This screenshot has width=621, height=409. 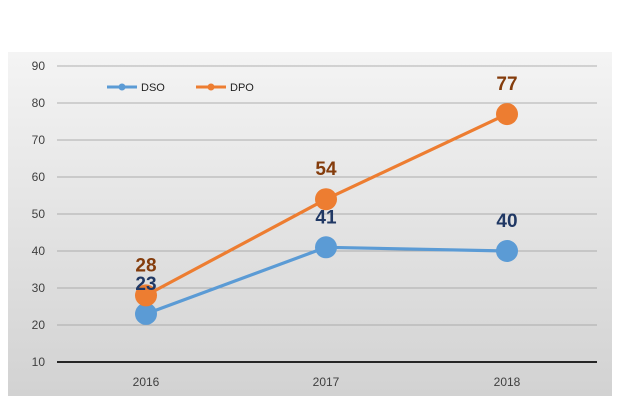 What do you see at coordinates (39, 177) in the screenshot?
I see `y-tick-label: 60` at bounding box center [39, 177].